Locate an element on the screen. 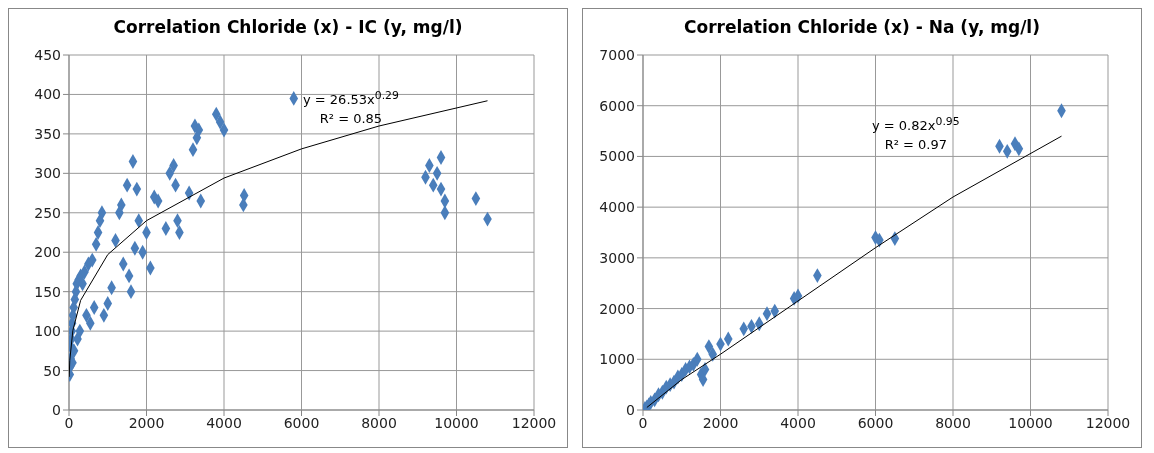  y-tick-label: 7000 is located at coordinates (617, 54).